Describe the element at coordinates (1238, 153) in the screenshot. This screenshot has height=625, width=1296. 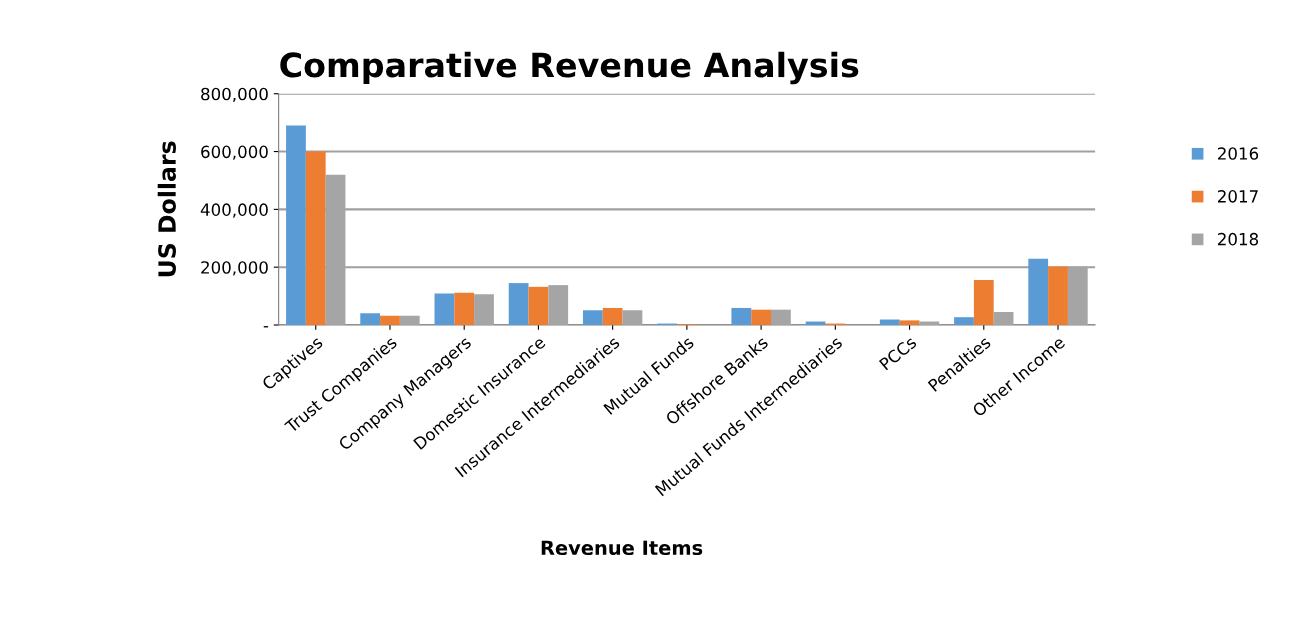
I see `legend-label: 2016` at that location.